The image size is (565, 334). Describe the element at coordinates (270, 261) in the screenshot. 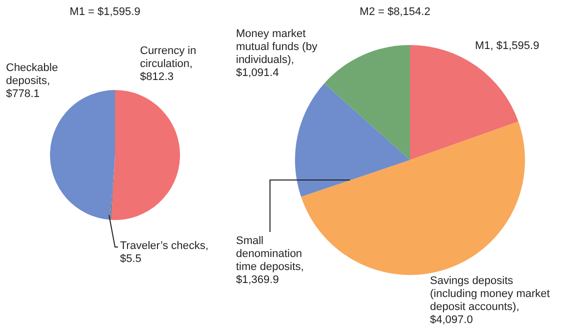

I see `slice-label: Small denomination time deposits, $1,369.9` at that location.